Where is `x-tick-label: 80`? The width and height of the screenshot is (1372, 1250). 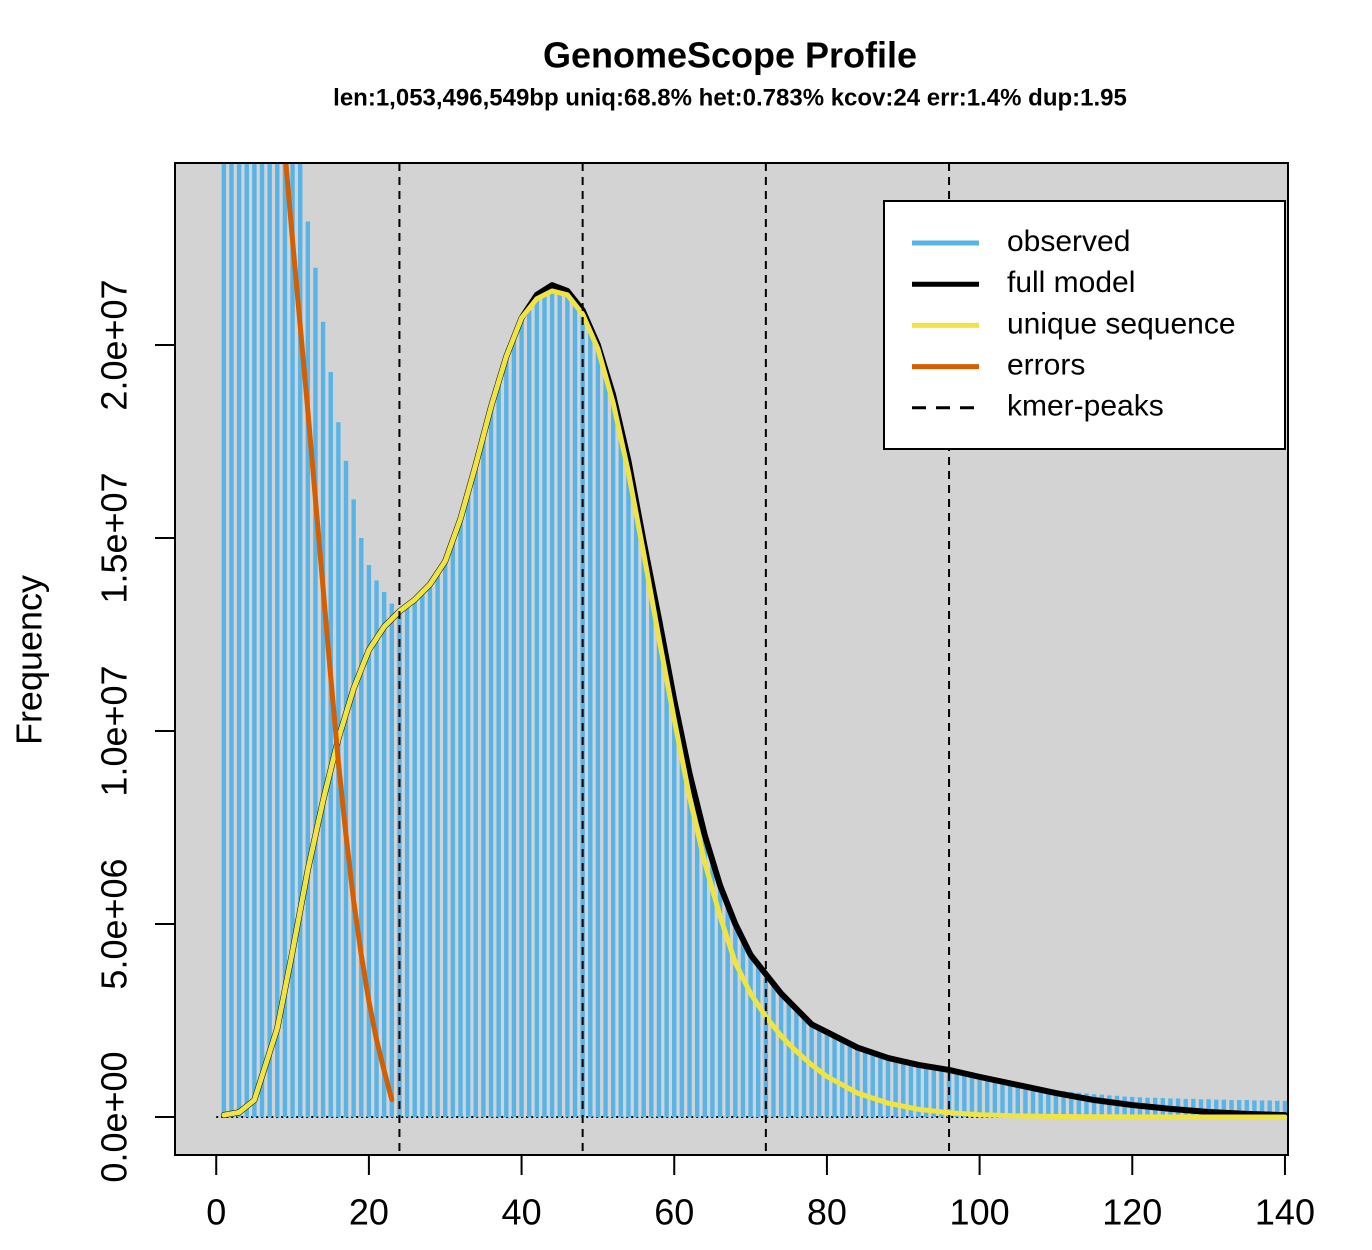 x-tick-label: 80 is located at coordinates (827, 1212).